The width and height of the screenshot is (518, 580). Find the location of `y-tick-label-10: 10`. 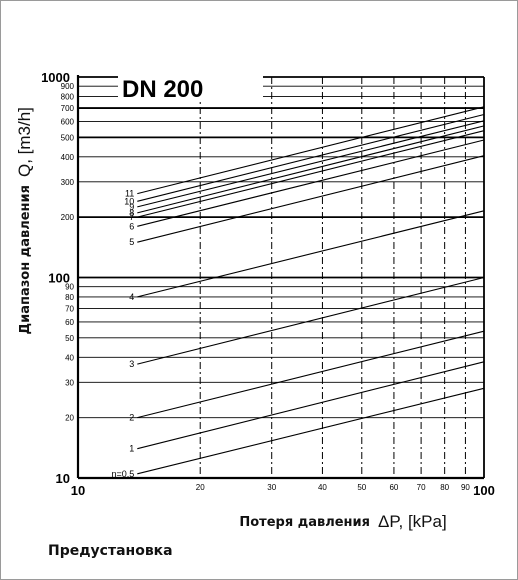

y-tick-label-10: 10 is located at coordinates (63, 478).